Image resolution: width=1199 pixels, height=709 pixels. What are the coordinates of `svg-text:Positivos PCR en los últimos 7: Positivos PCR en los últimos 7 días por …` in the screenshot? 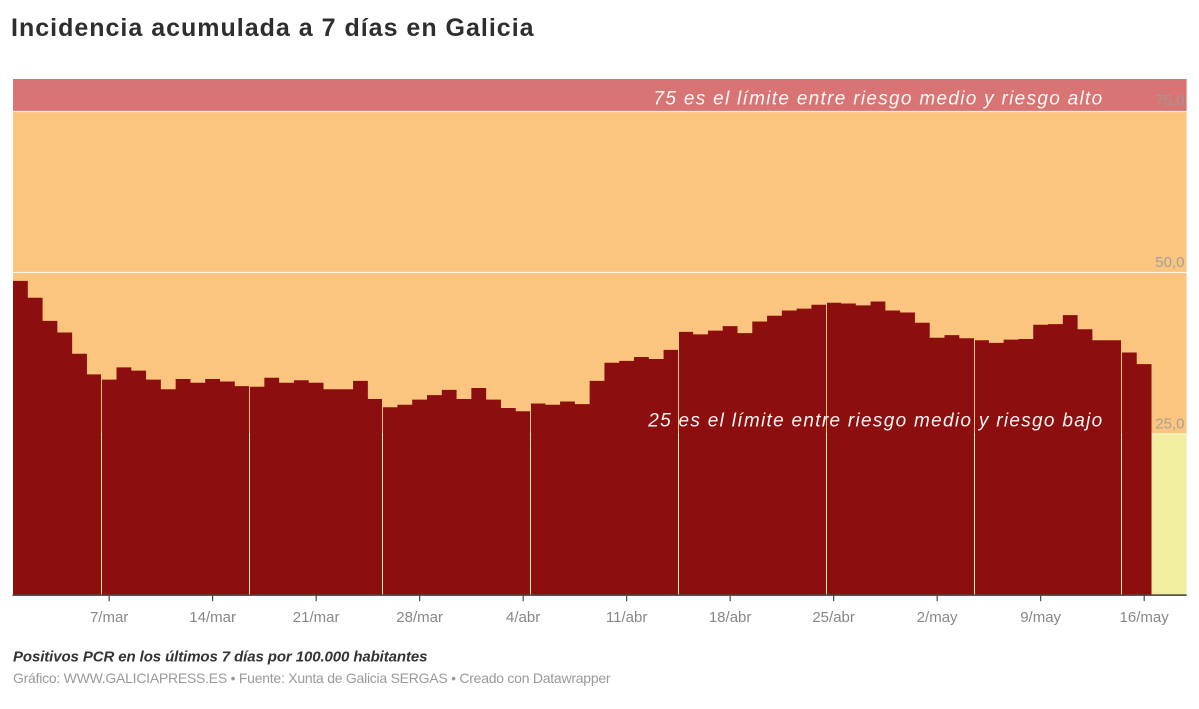 It's located at (220, 656).